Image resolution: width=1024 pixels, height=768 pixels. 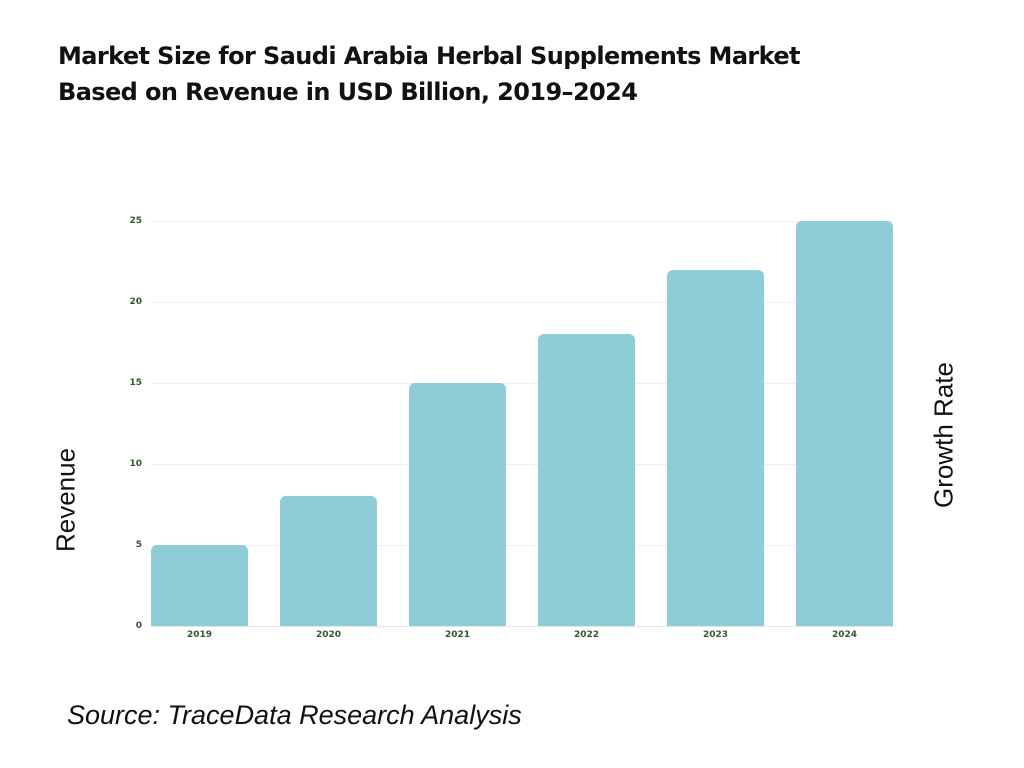 I want to click on y-tick-label: 5, so click(x=138, y=545).